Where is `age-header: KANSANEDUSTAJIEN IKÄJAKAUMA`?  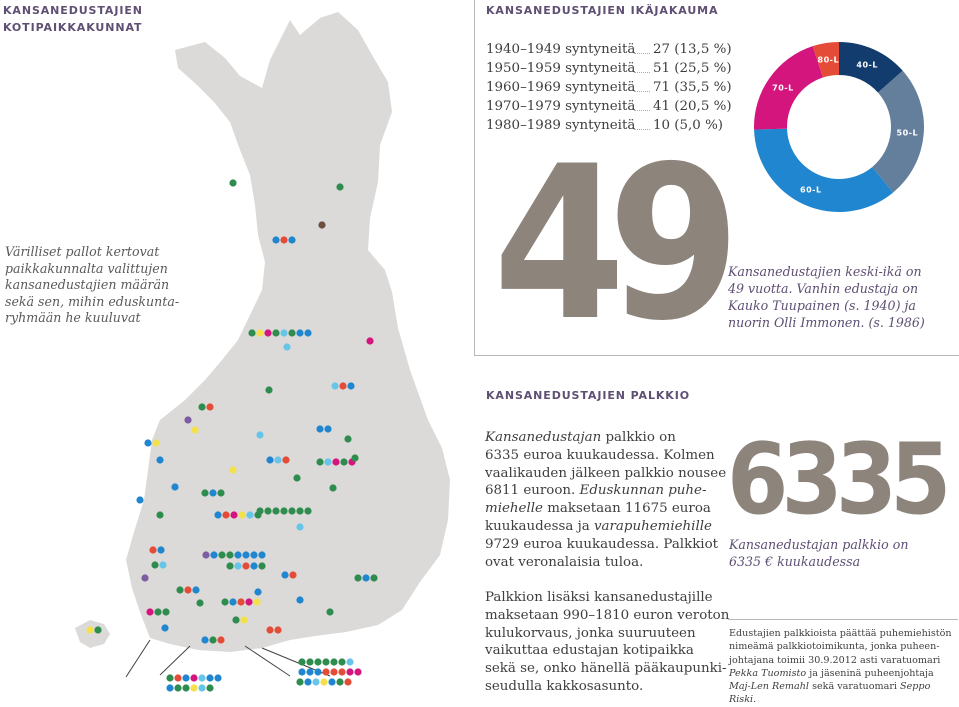
age-header: KANSANEDUSTAJIEN IKÄJAKAUMA is located at coordinates (602, 10).